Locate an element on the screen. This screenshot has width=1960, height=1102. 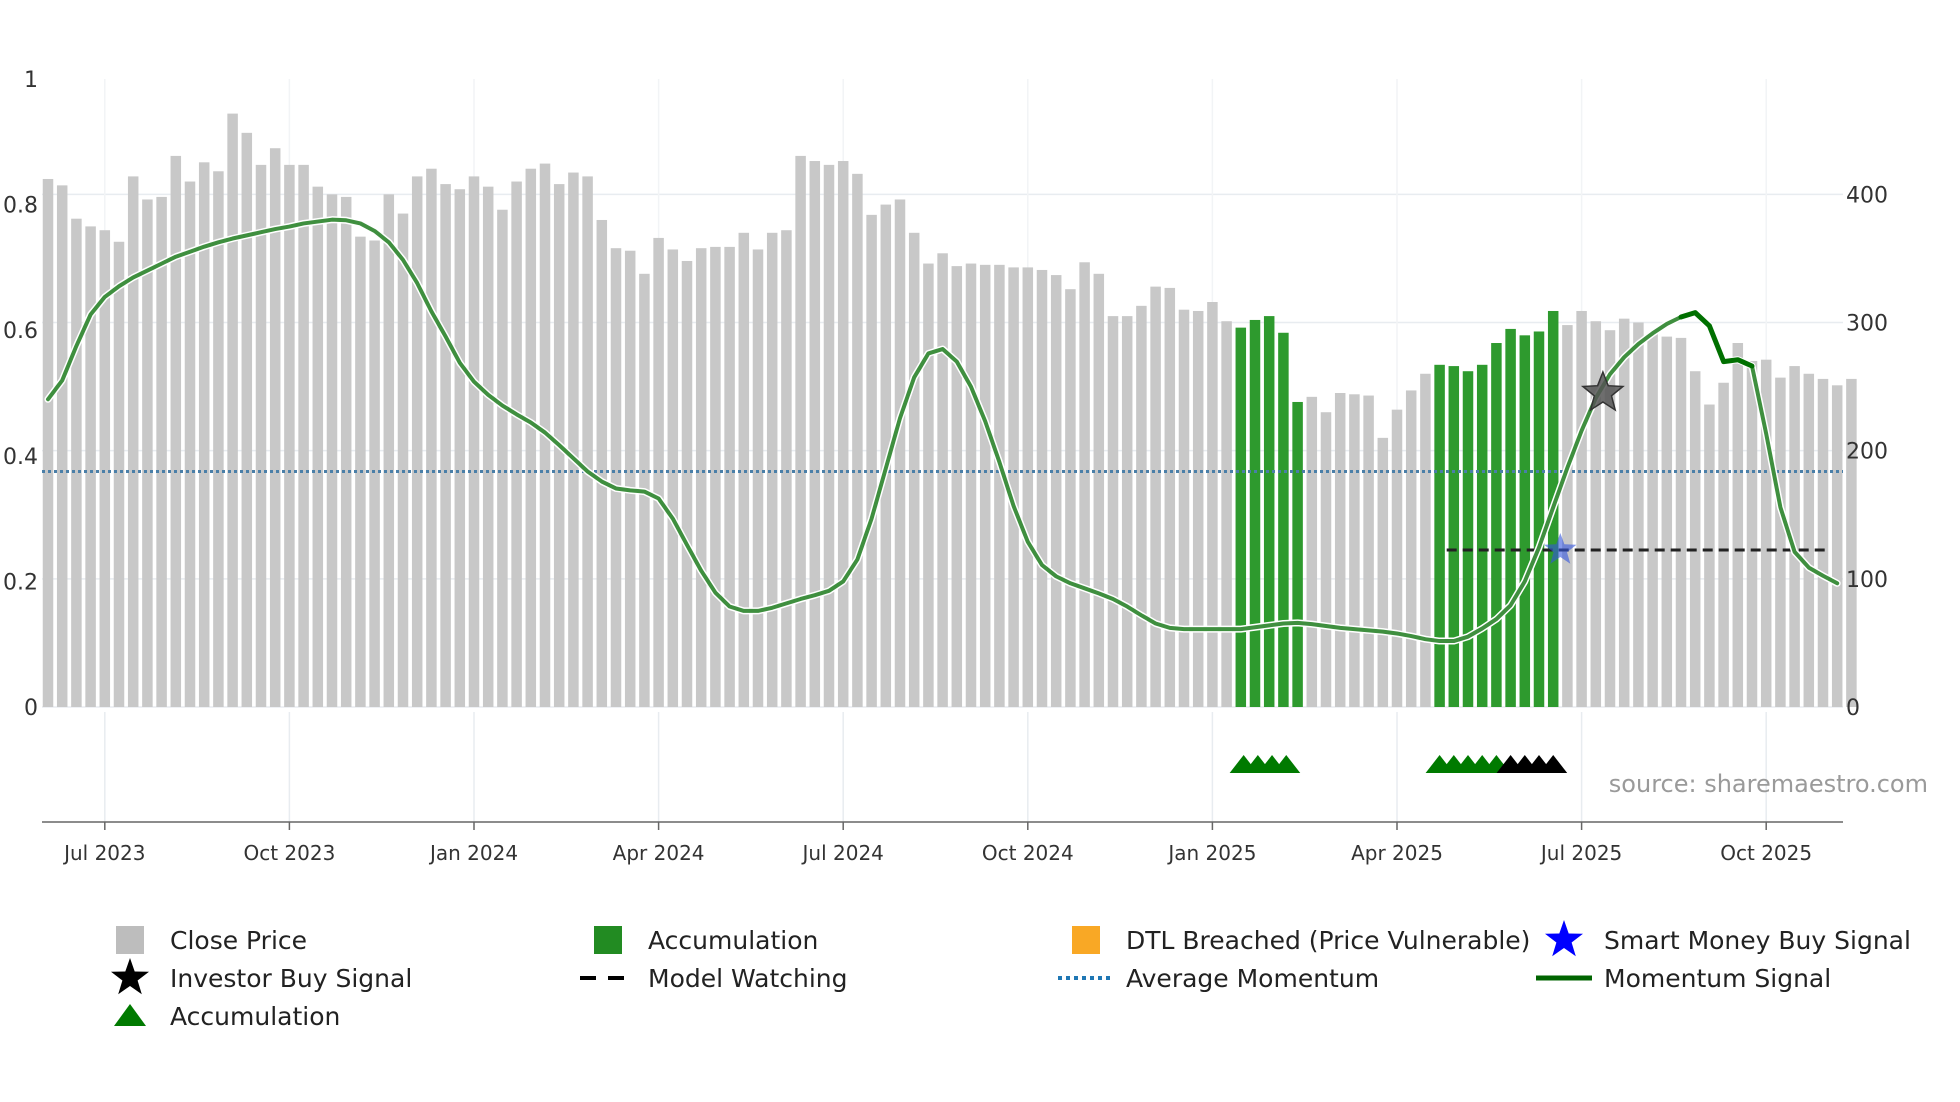
left-y-tick-label: 1 is located at coordinates (31, 80).